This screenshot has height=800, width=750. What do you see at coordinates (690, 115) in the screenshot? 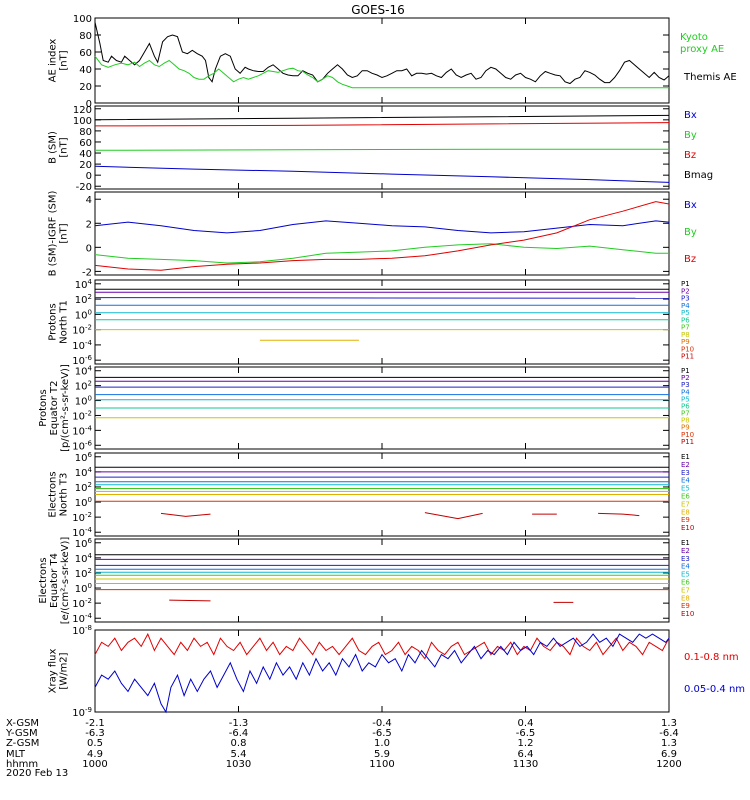
I see `legend-entry: Bx` at bounding box center [690, 115].